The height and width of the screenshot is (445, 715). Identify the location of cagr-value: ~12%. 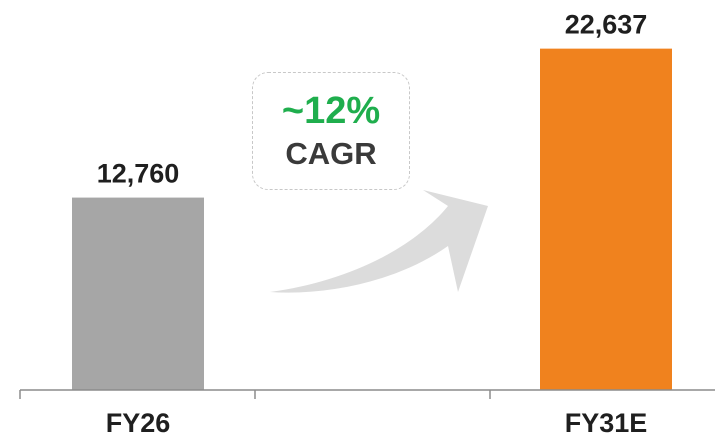
(331, 111).